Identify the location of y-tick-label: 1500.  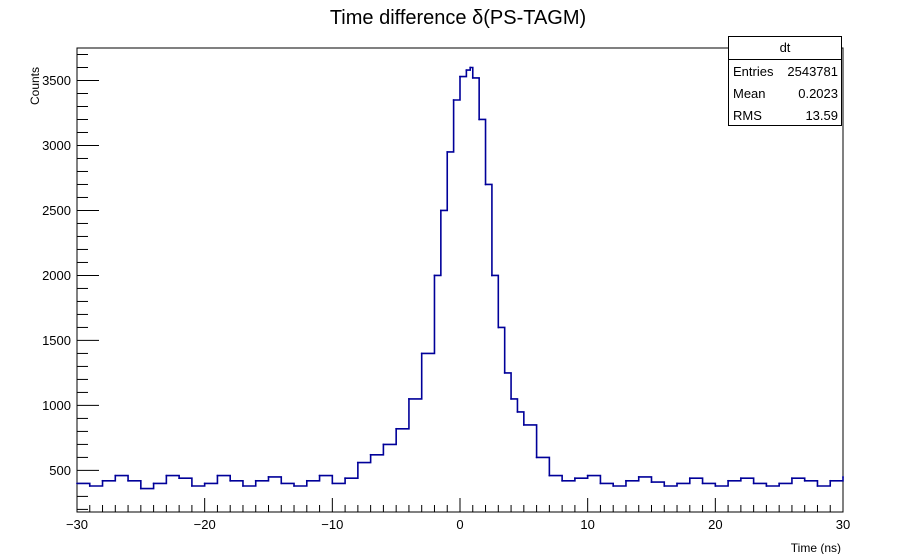
(56, 340).